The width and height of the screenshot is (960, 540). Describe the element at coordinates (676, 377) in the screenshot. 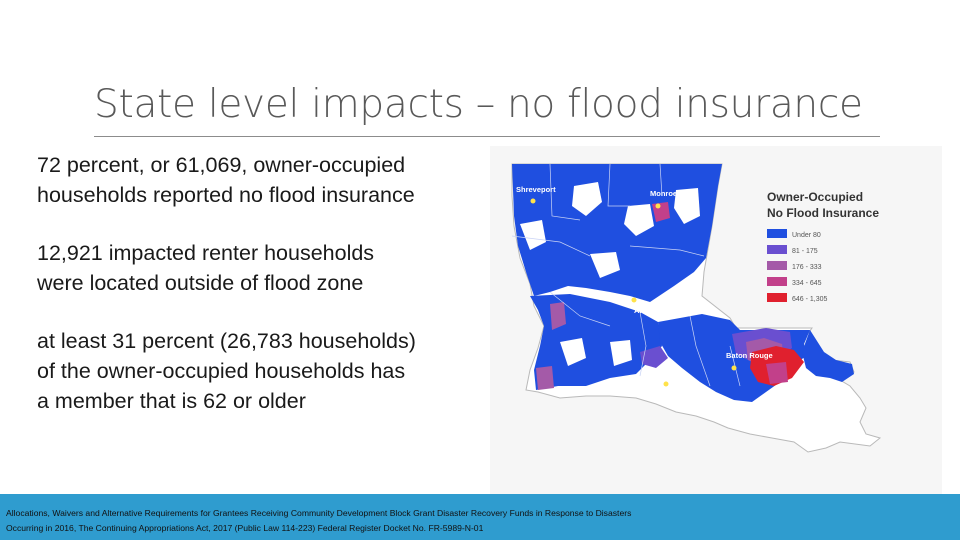

I see `city-label-lafayette: Lafayette` at that location.